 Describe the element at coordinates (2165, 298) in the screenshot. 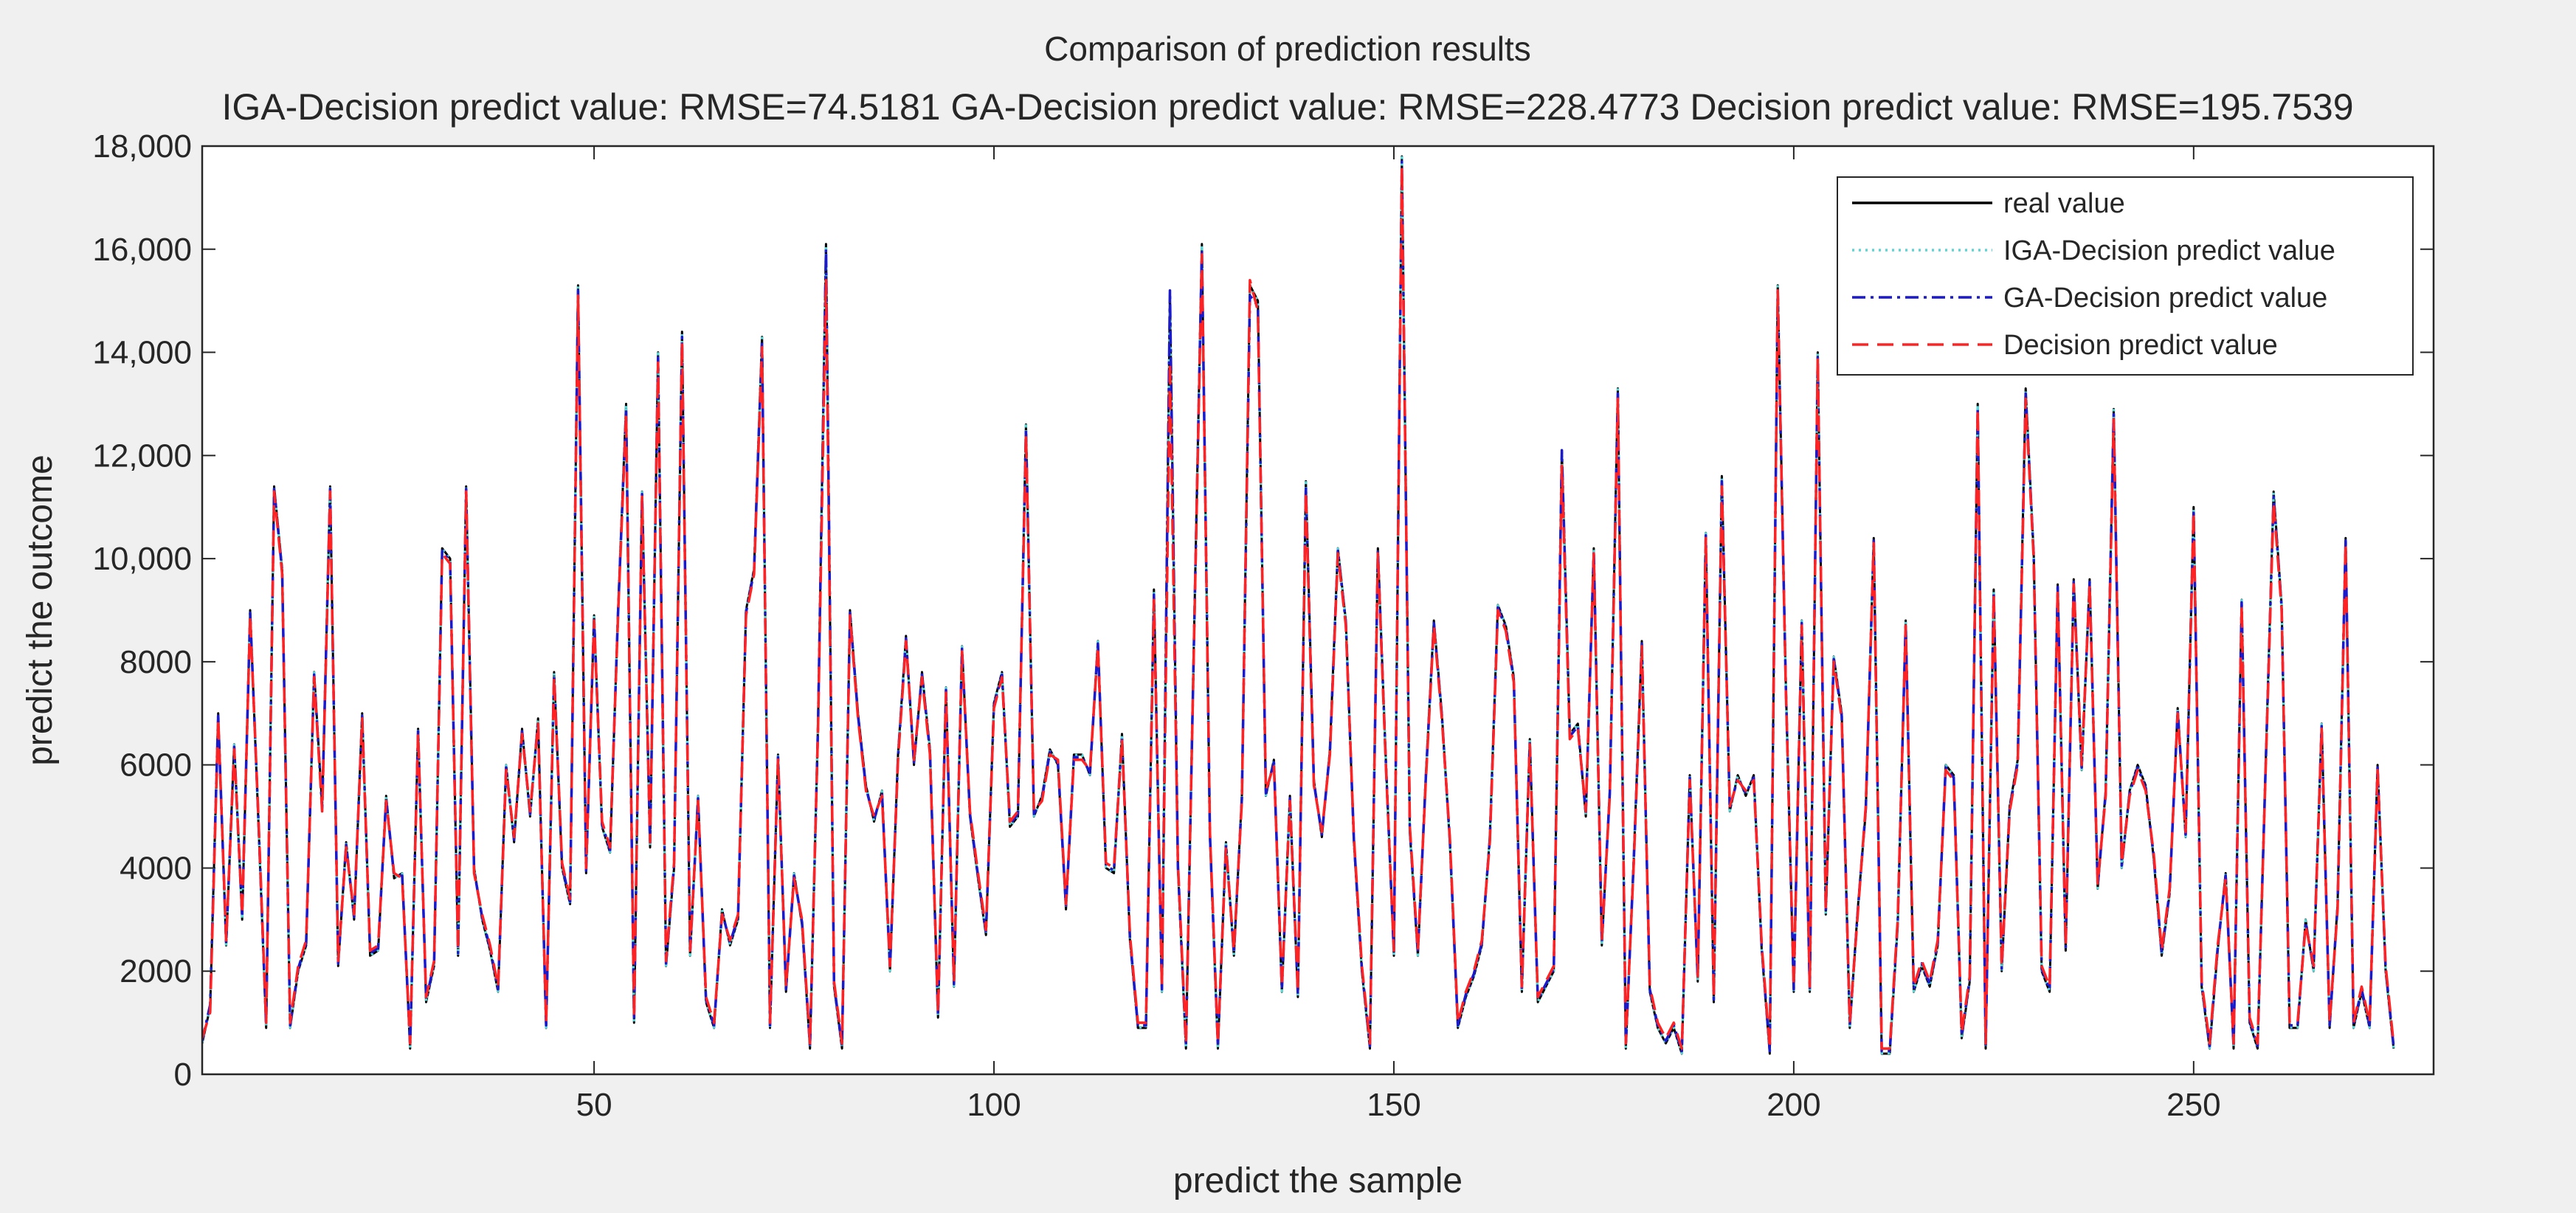

I see `legend-label: GA-Decision predict value` at that location.